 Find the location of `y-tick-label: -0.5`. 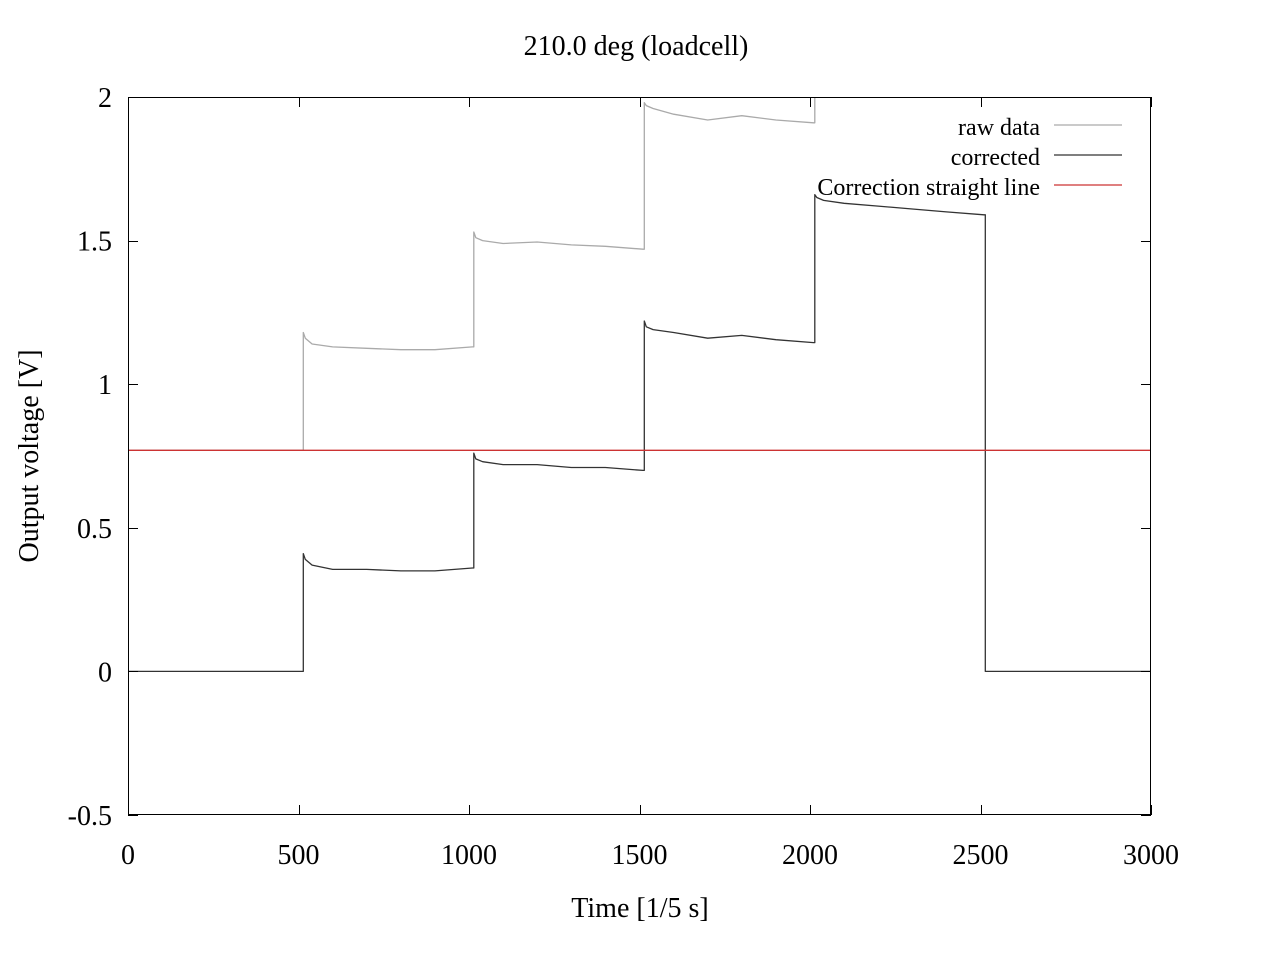

y-tick-label: -0.5 is located at coordinates (90, 816).